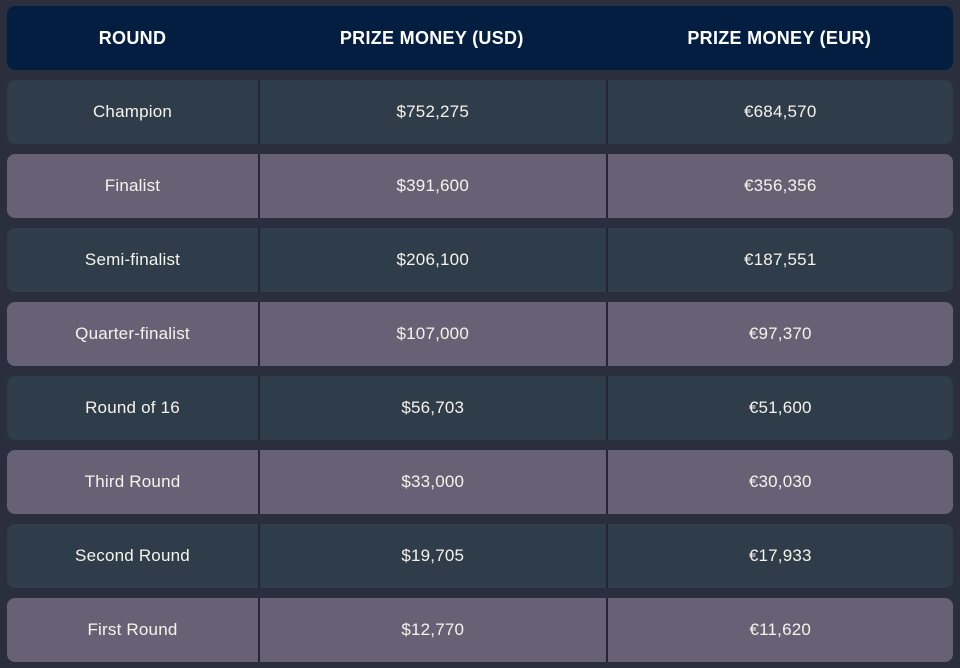  What do you see at coordinates (779, 630) in the screenshot?
I see `prize-eur-value: €11,620` at bounding box center [779, 630].